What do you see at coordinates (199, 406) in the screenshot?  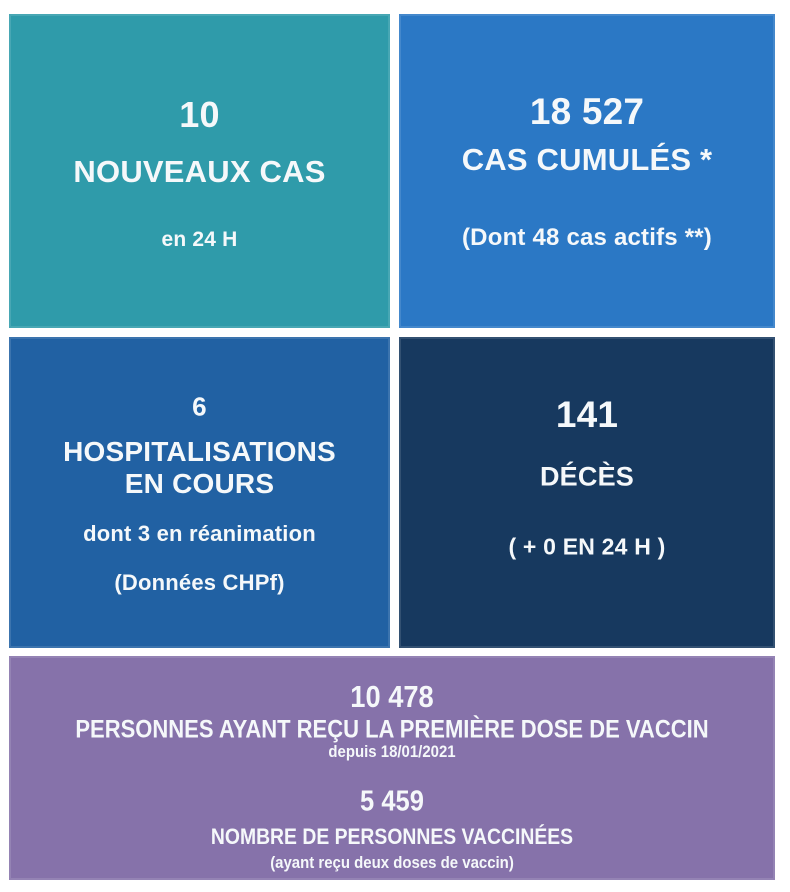 I see `hospitalizations-value: 6` at bounding box center [199, 406].